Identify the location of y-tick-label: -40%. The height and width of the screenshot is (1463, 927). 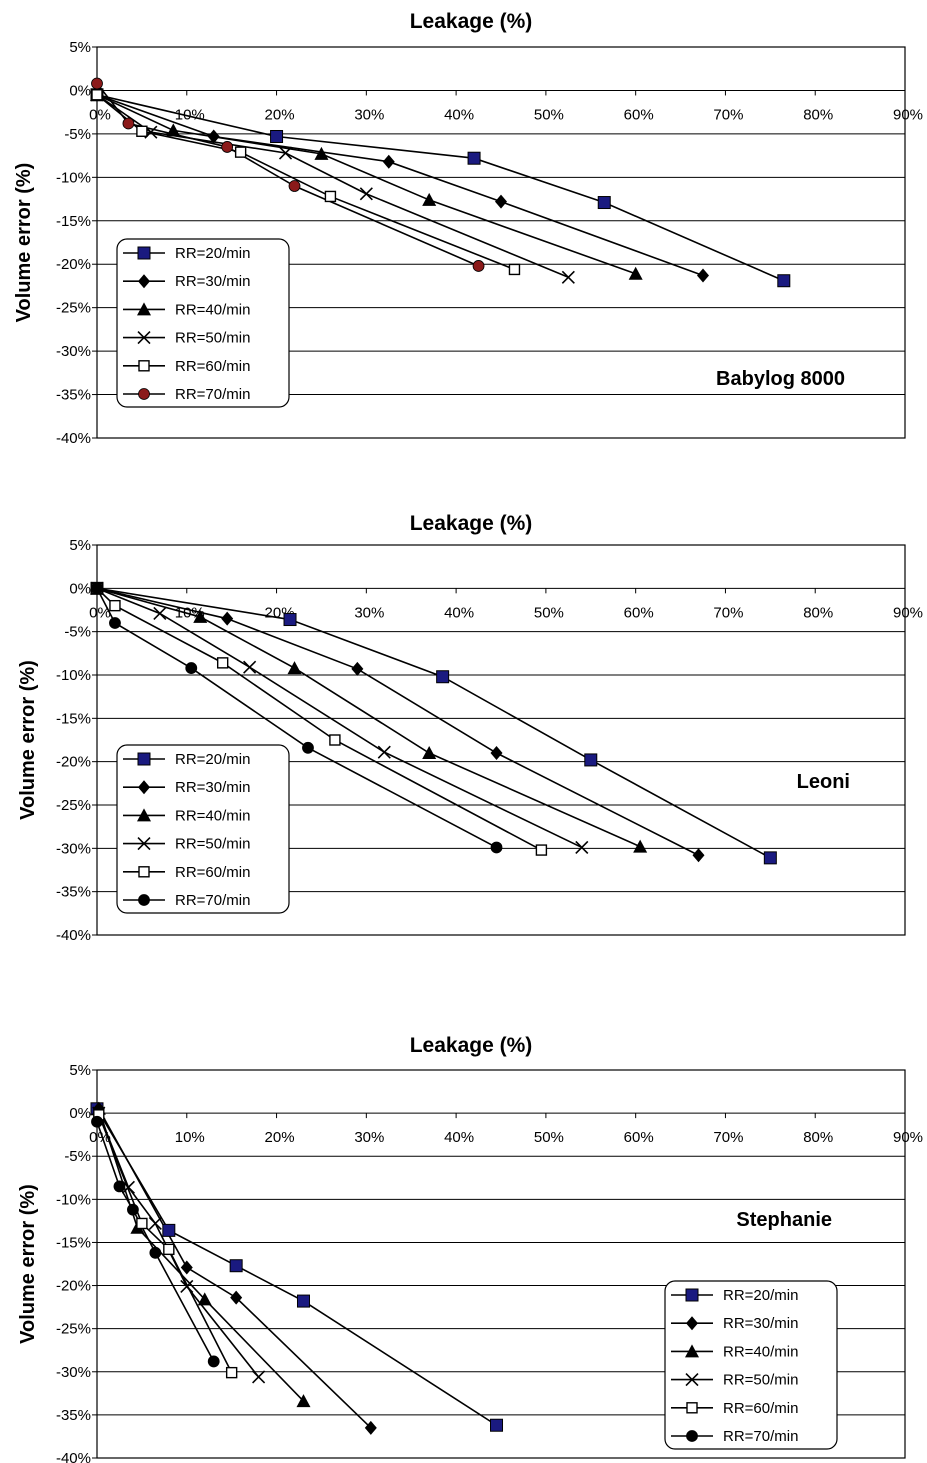
(73, 935).